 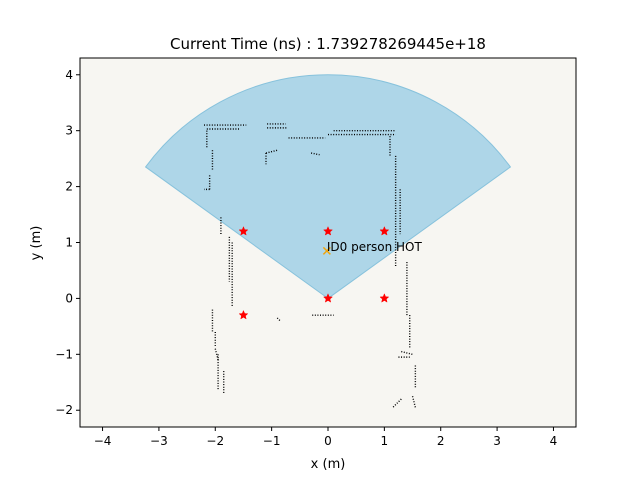 I want to click on tracked-object-label: ID0 person HOT, so click(x=375, y=247).